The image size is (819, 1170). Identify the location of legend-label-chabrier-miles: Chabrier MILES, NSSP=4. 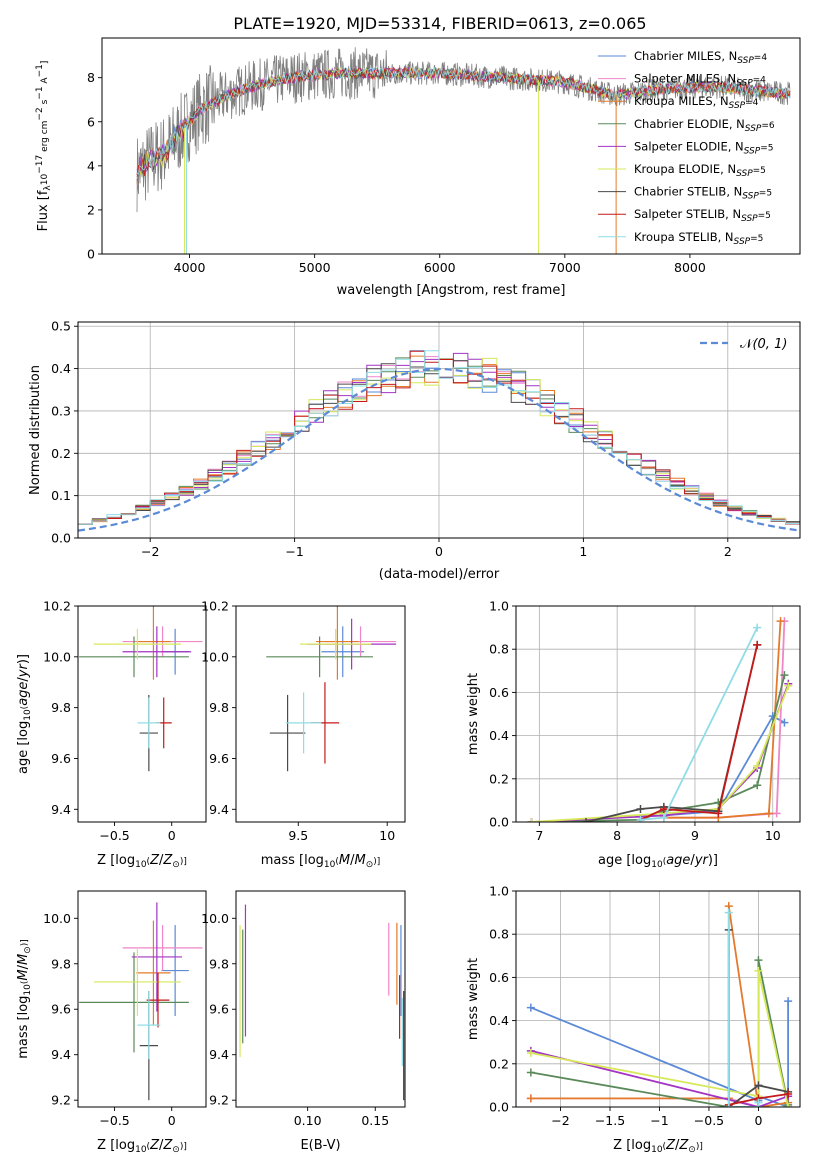
(700, 57).